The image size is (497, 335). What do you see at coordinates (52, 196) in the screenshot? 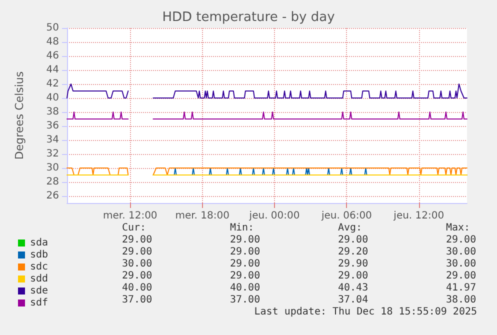
I see `y-tick-label: 26` at bounding box center [52, 196].